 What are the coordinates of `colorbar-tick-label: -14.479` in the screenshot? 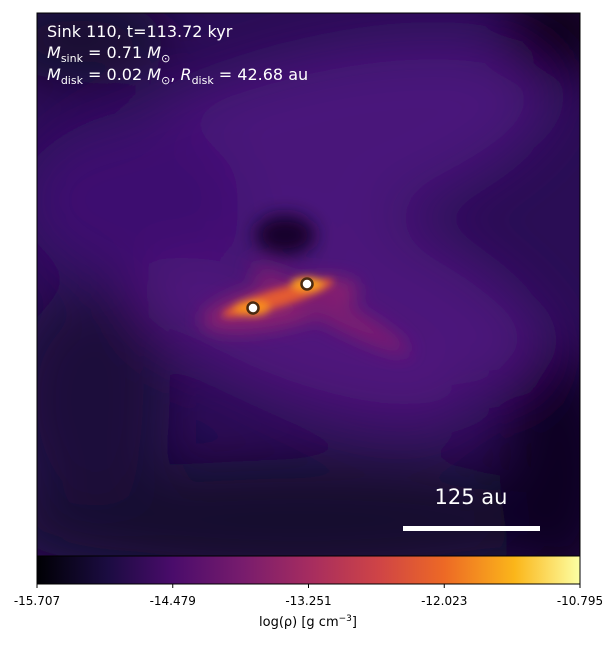 It's located at (173, 601).